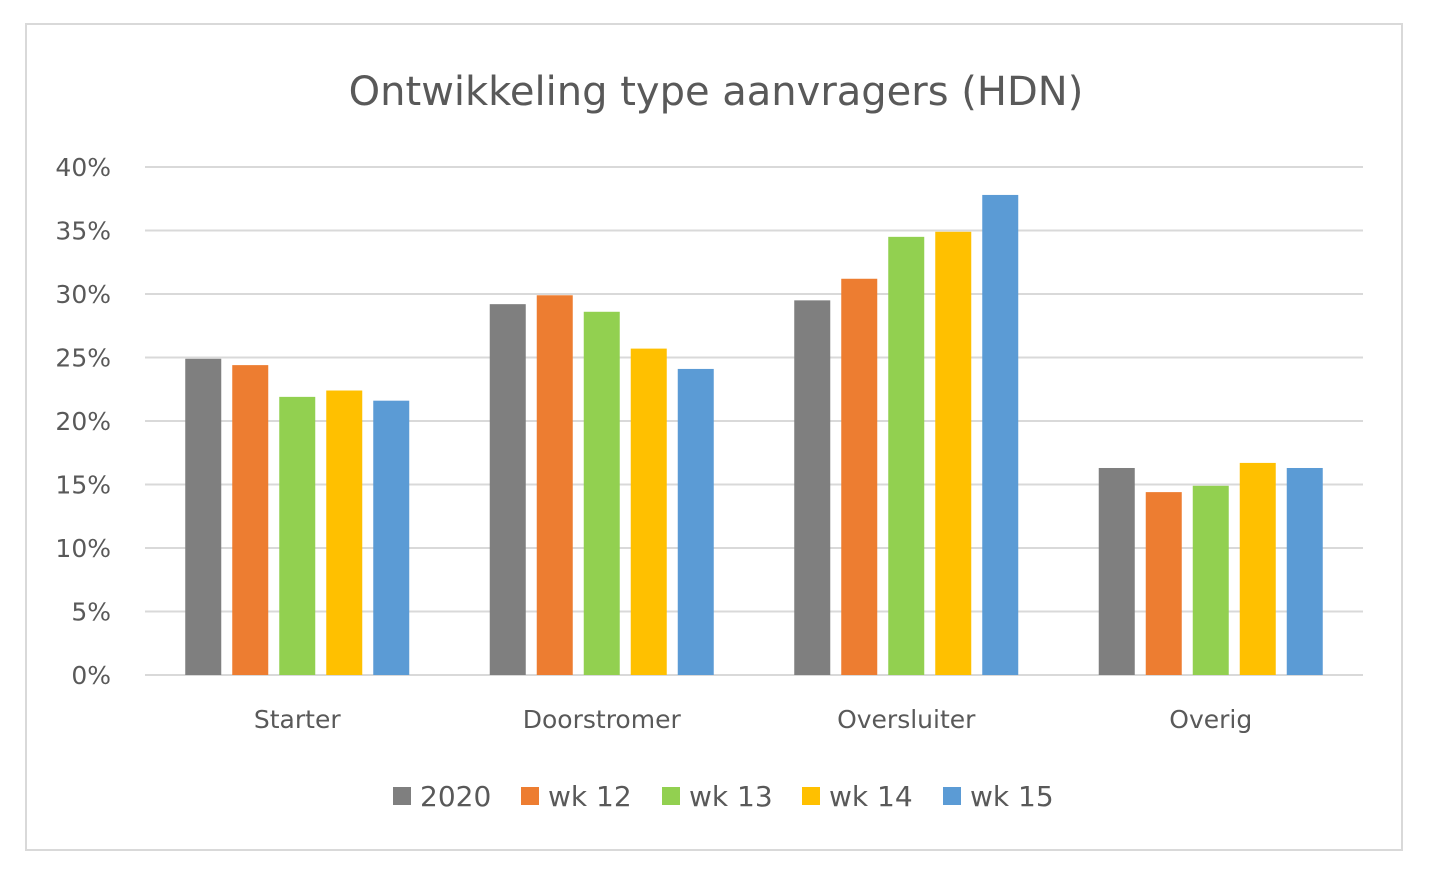  Describe the element at coordinates (1012, 796) in the screenshot. I see `legend-label: wk 15` at that location.